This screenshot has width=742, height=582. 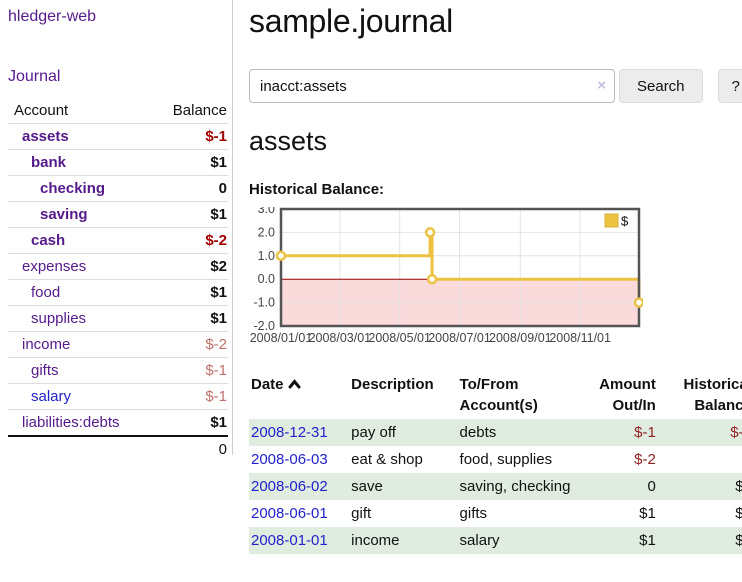 What do you see at coordinates (700, 459) in the screenshot?
I see `transaction-balance: 0` at bounding box center [700, 459].